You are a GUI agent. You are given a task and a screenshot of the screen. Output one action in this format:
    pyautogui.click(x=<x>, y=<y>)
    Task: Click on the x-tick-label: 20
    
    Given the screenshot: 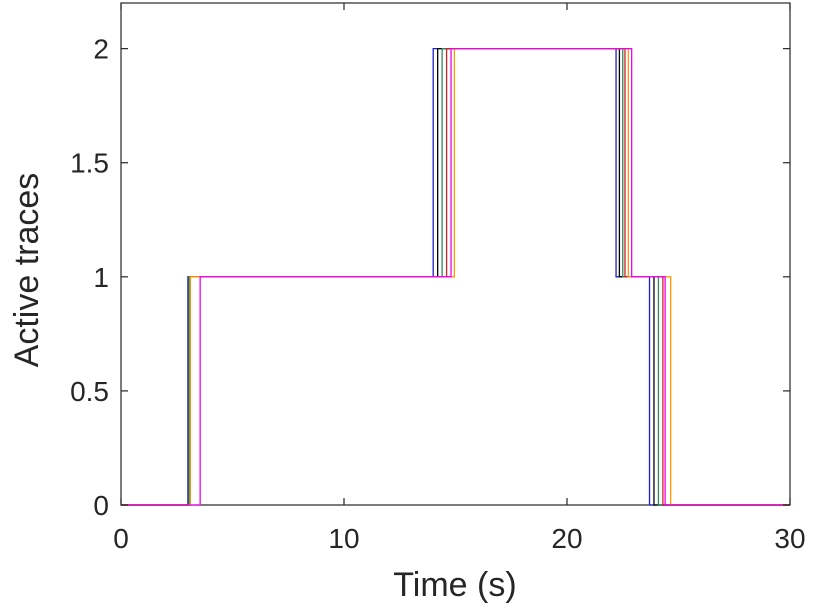 What is the action you would take?
    pyautogui.click(x=566, y=538)
    